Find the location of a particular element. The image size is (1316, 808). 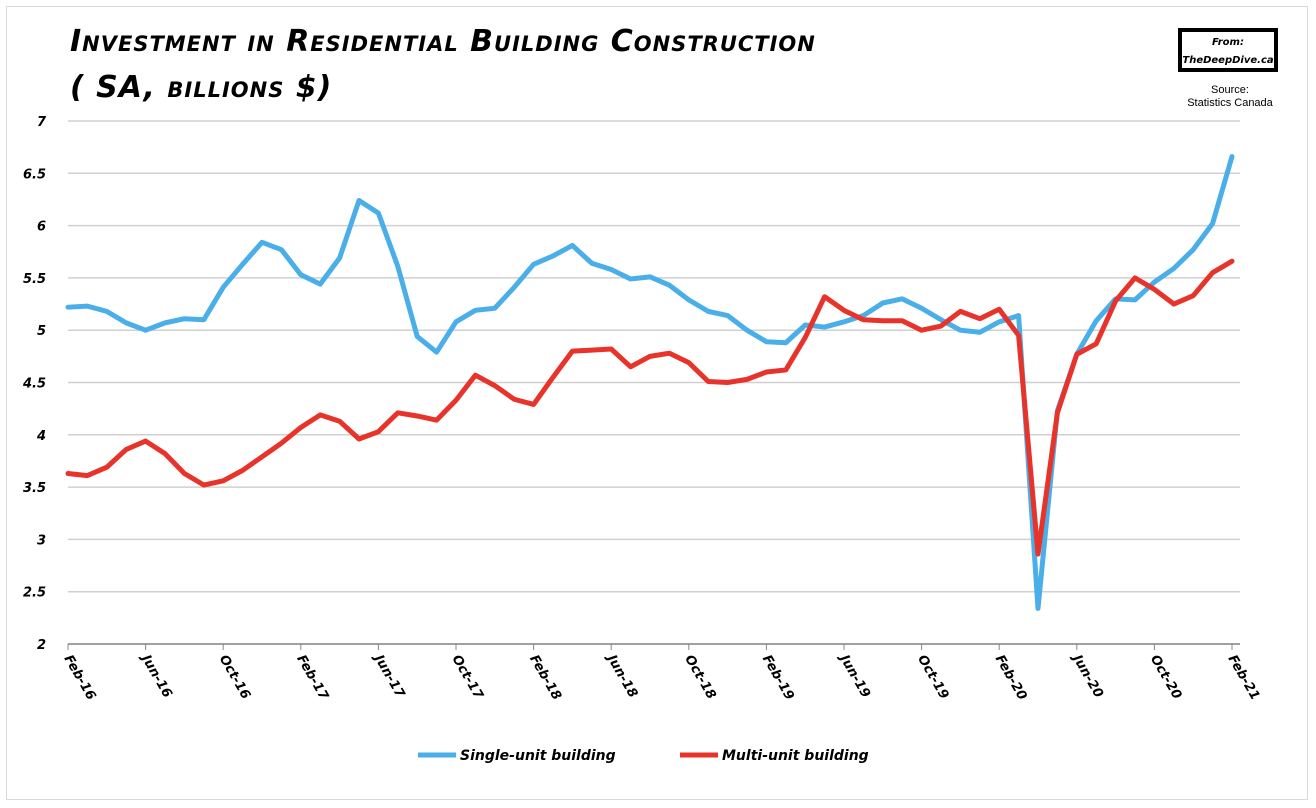

source-note: Source: Statistics Canada is located at coordinates (1230, 97).